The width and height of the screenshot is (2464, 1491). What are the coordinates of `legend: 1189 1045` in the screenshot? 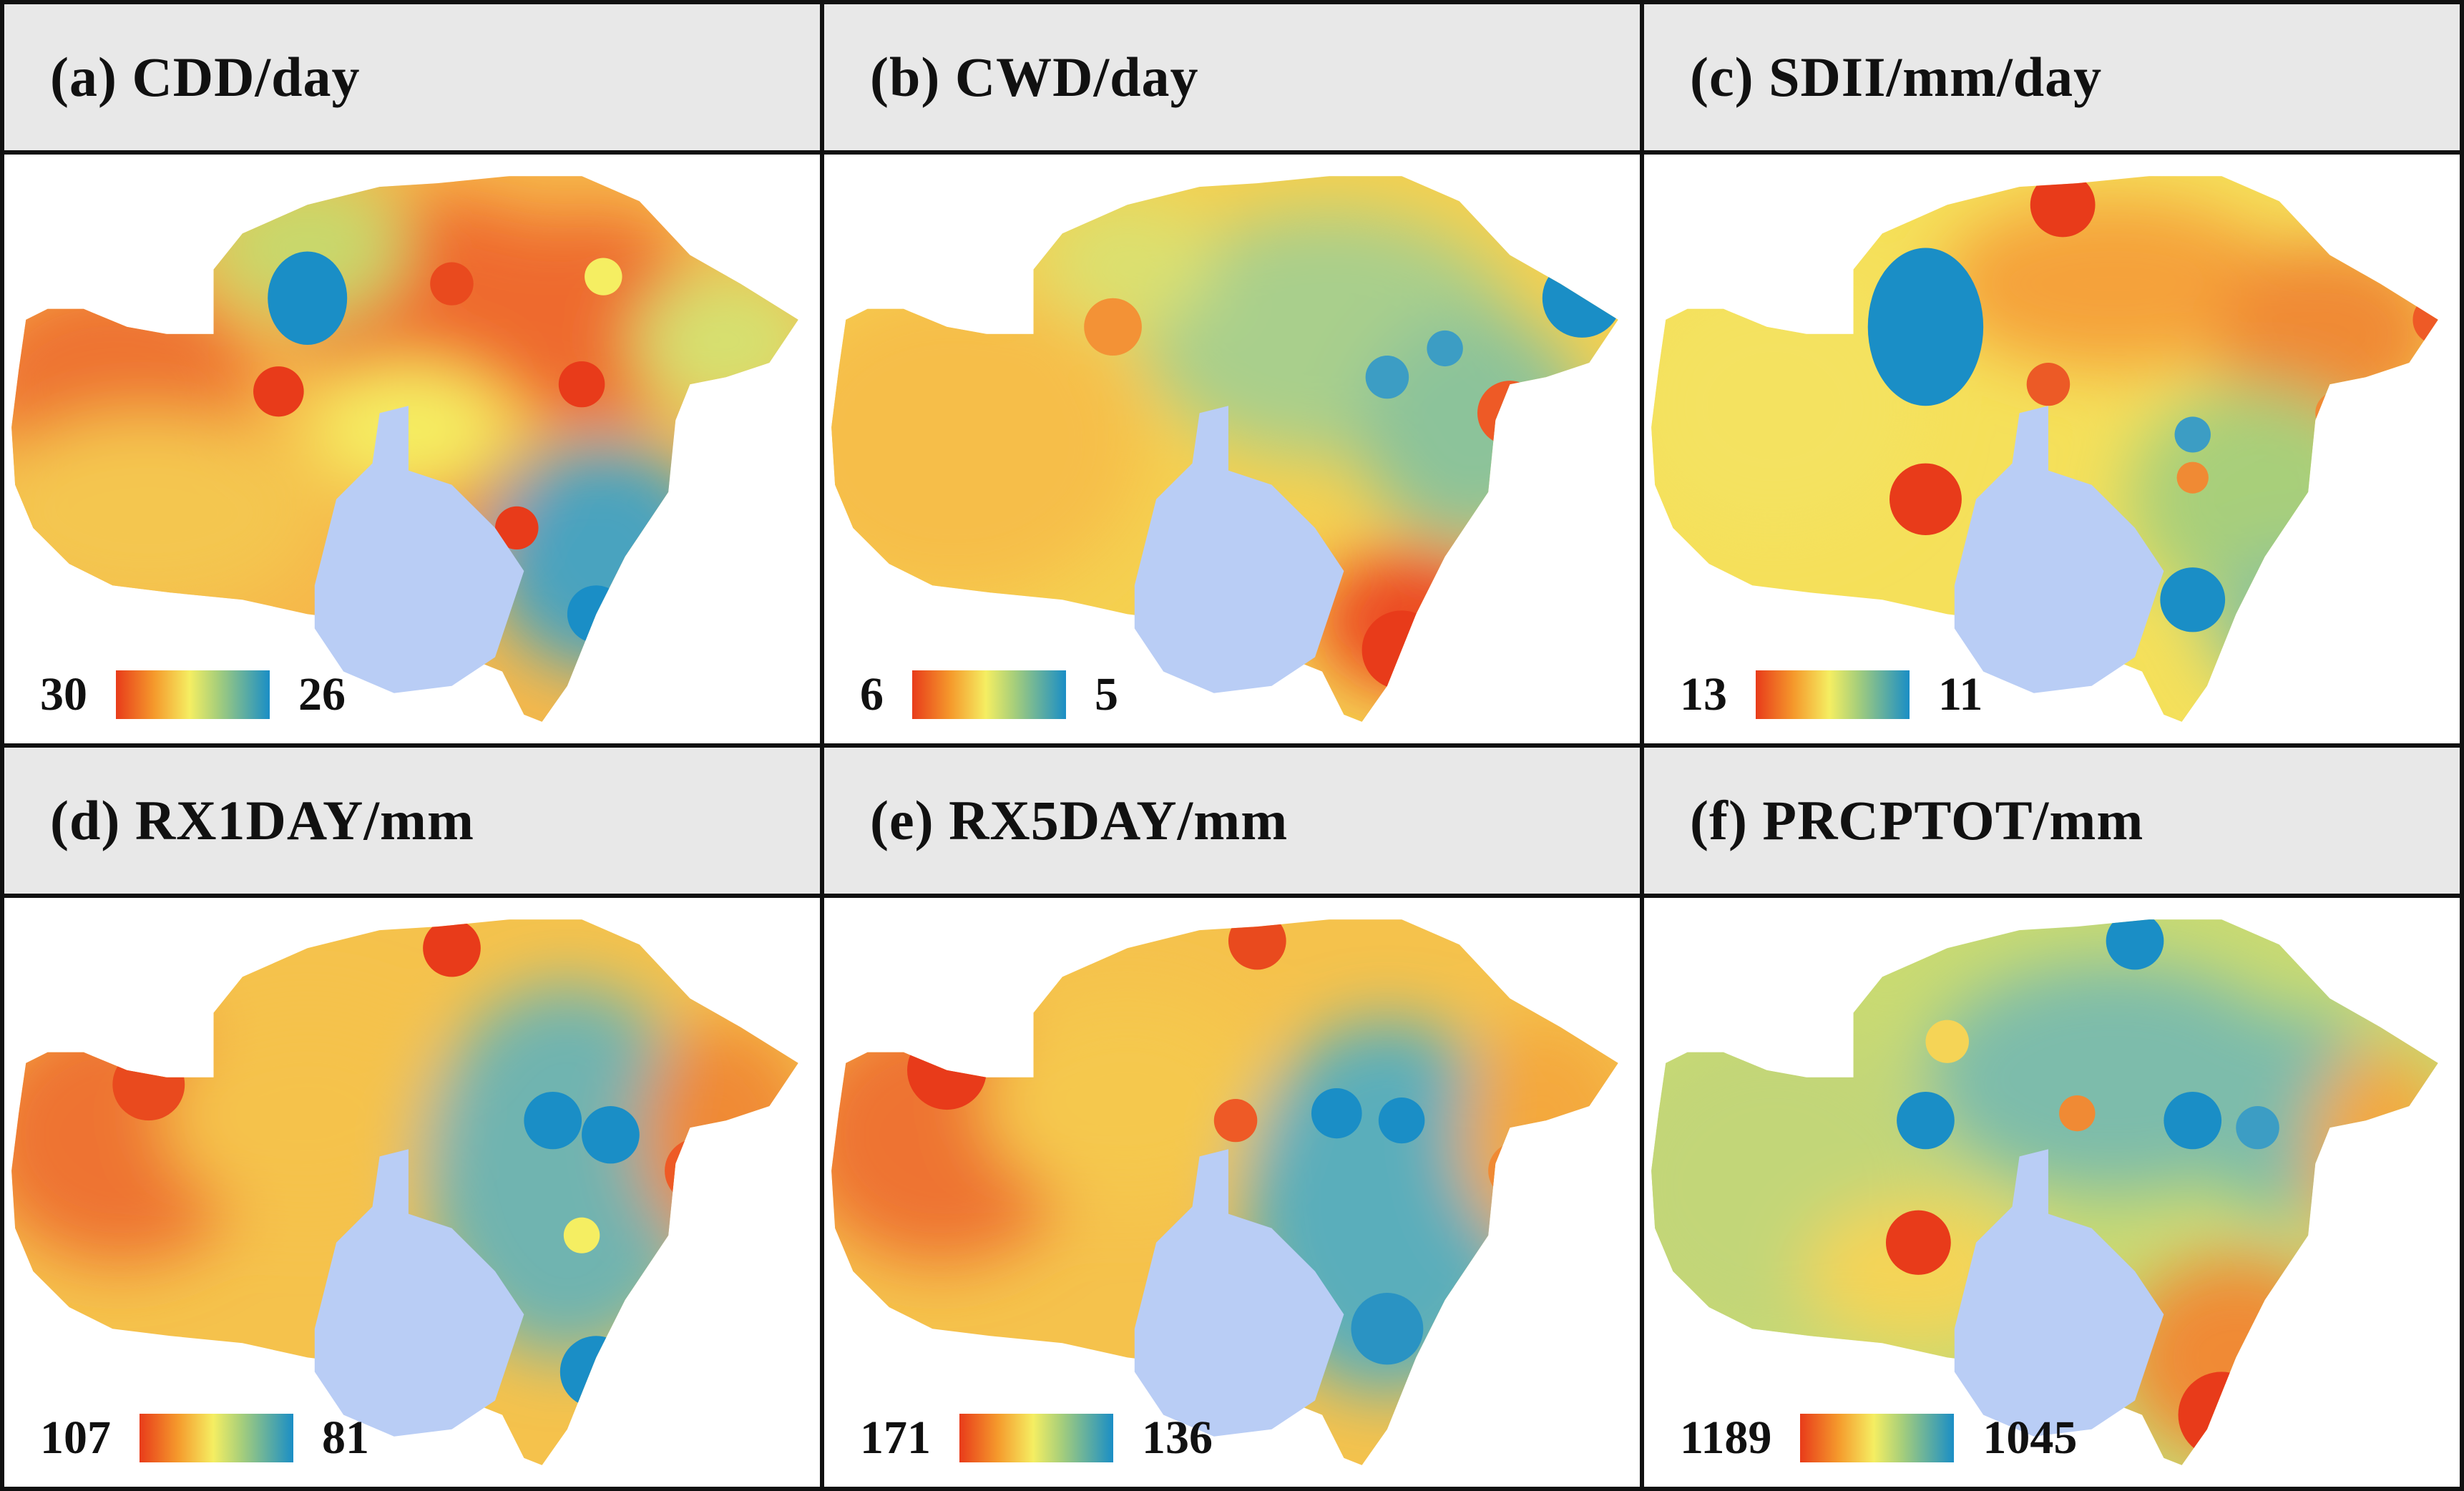 It's located at (1879, 1438).